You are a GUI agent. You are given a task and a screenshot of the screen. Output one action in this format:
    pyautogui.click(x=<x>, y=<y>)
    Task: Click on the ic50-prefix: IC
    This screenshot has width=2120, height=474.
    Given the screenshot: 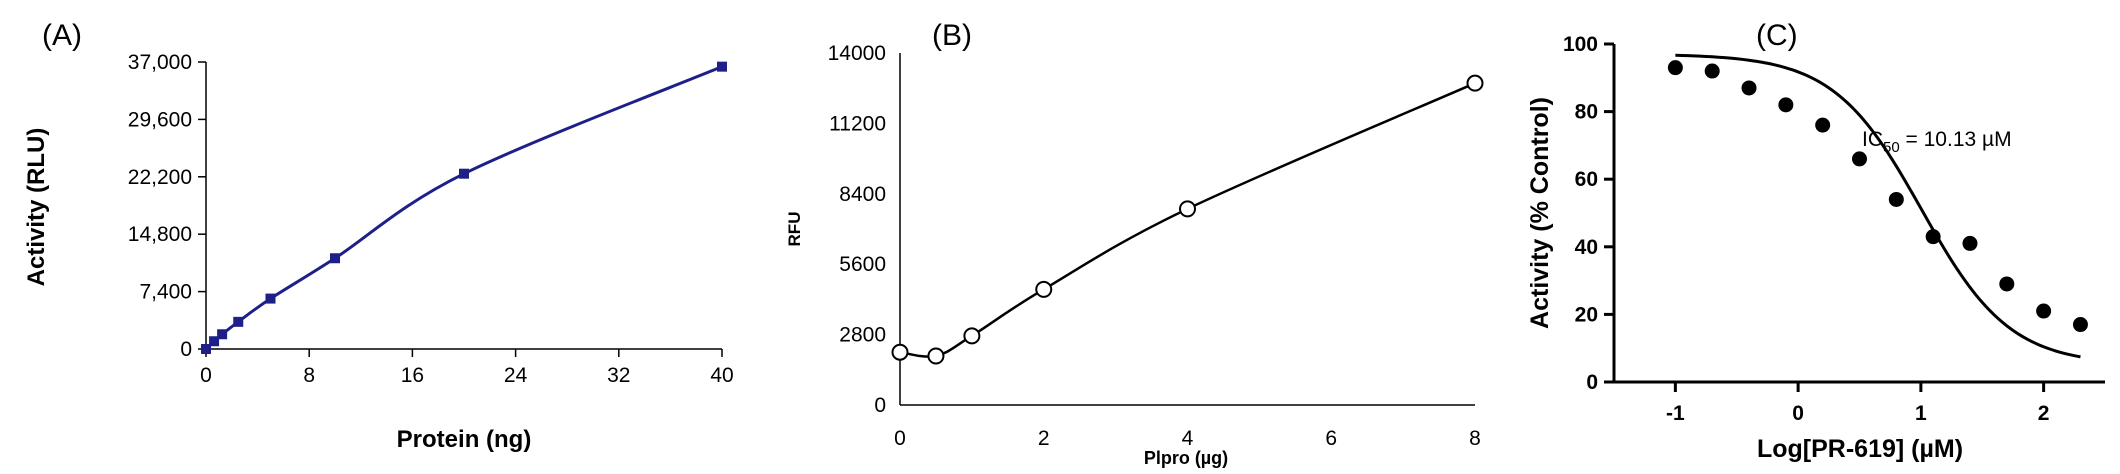 What is the action you would take?
    pyautogui.click(x=1872, y=139)
    